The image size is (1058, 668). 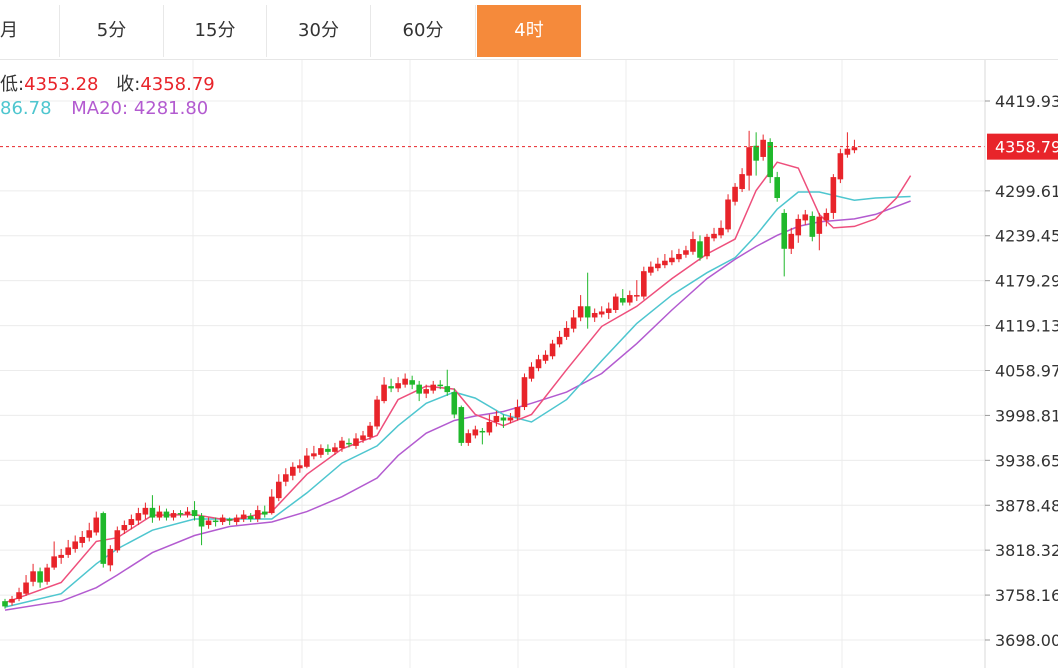 What do you see at coordinates (423, 31) in the screenshot?
I see `tab-60min: 60分` at bounding box center [423, 31].